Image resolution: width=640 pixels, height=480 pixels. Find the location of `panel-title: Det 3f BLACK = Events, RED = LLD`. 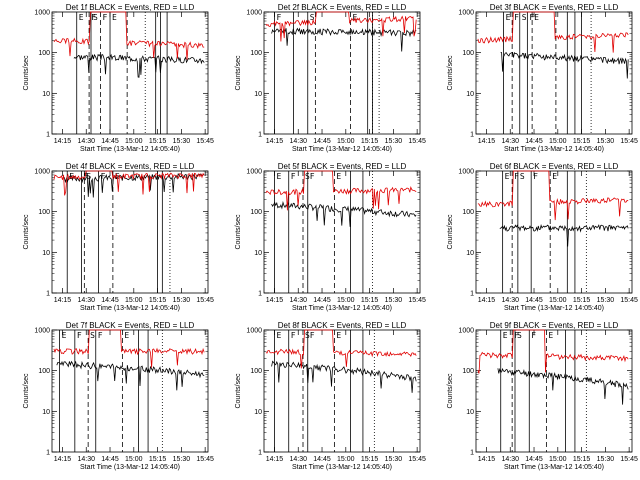

panel-title: Det 3f BLACK = Events, RED = LLD is located at coordinates (554, 7).